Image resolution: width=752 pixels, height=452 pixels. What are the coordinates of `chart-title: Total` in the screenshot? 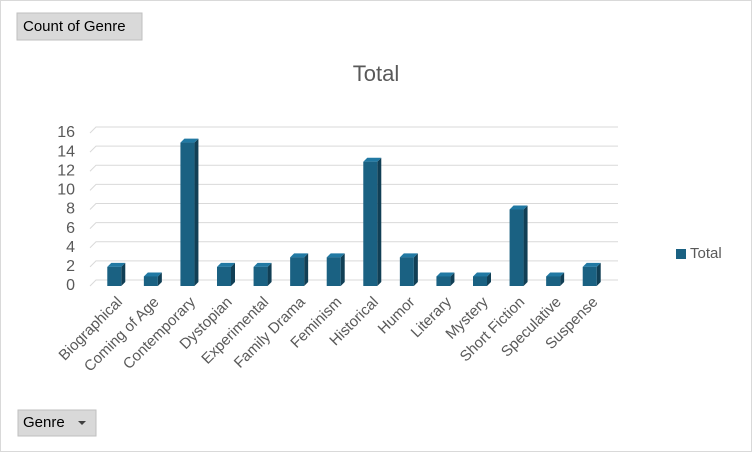 It's located at (376, 73).